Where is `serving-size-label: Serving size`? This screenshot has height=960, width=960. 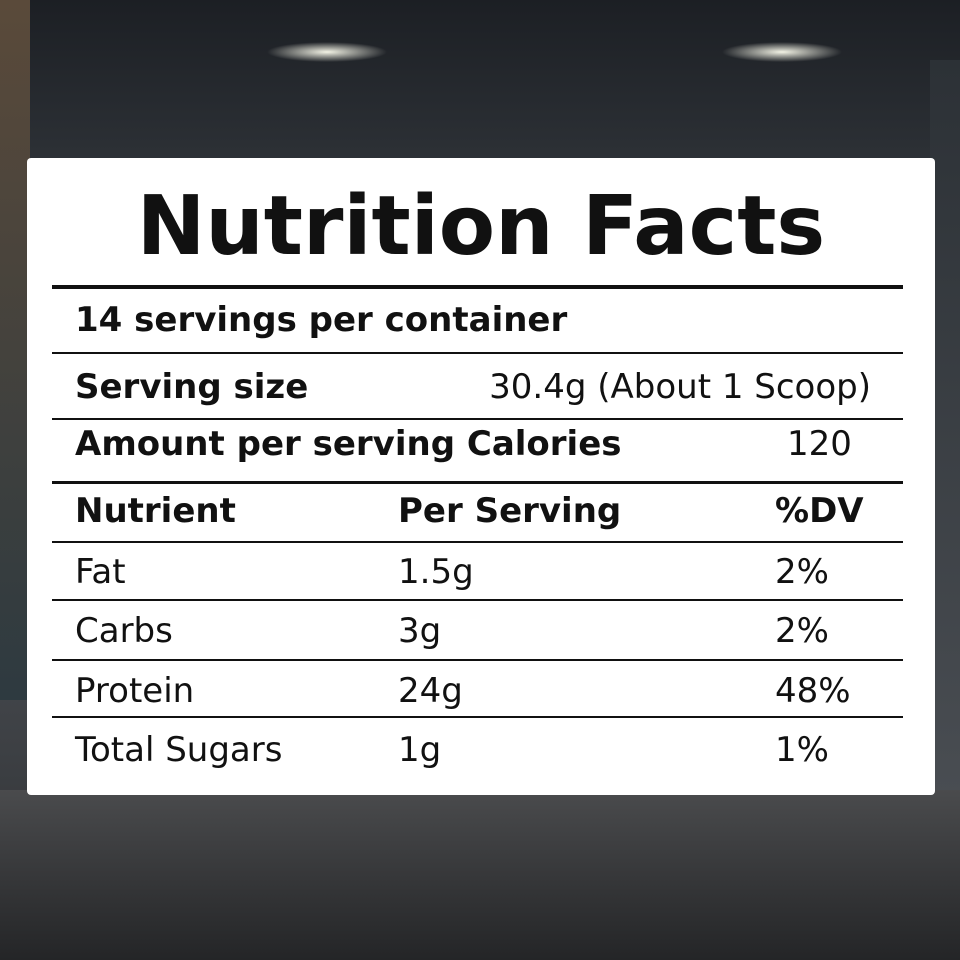 serving-size-label: Serving size is located at coordinates (192, 387).